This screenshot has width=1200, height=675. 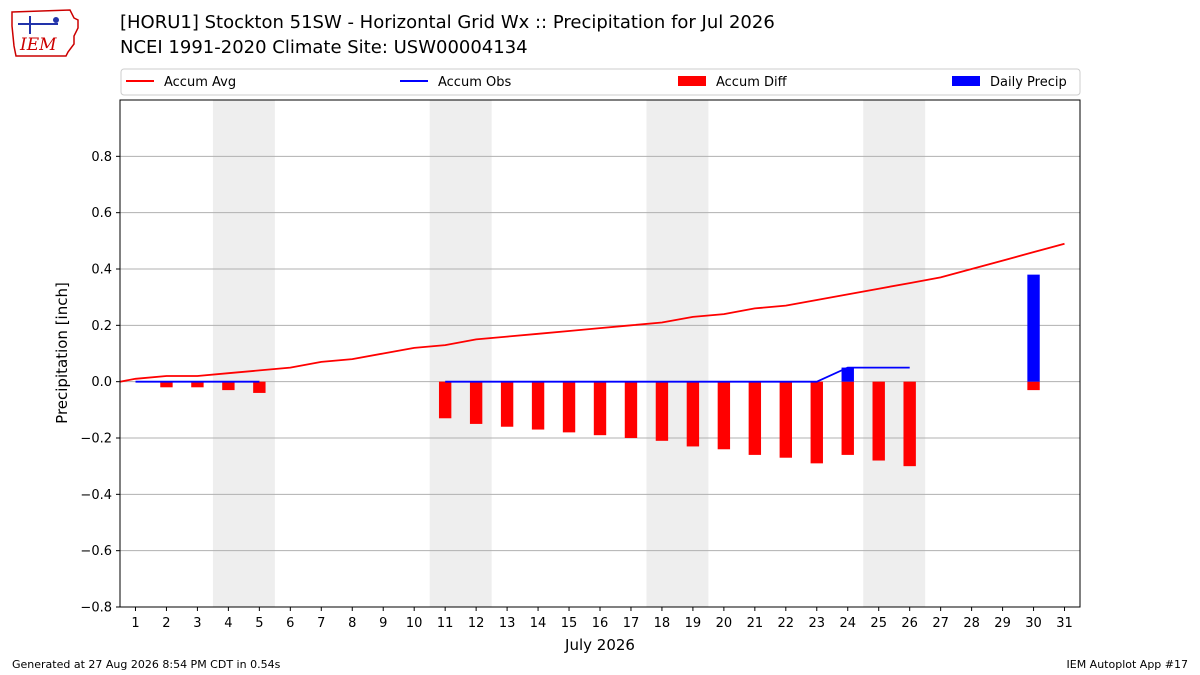 I want to click on x-tick-label: 3, so click(x=197, y=623).